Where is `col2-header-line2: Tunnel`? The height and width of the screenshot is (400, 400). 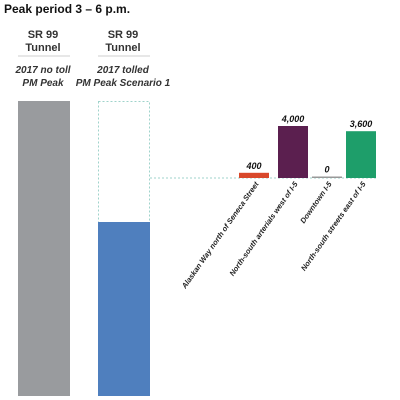 col2-header-line2: Tunnel is located at coordinates (122, 48).